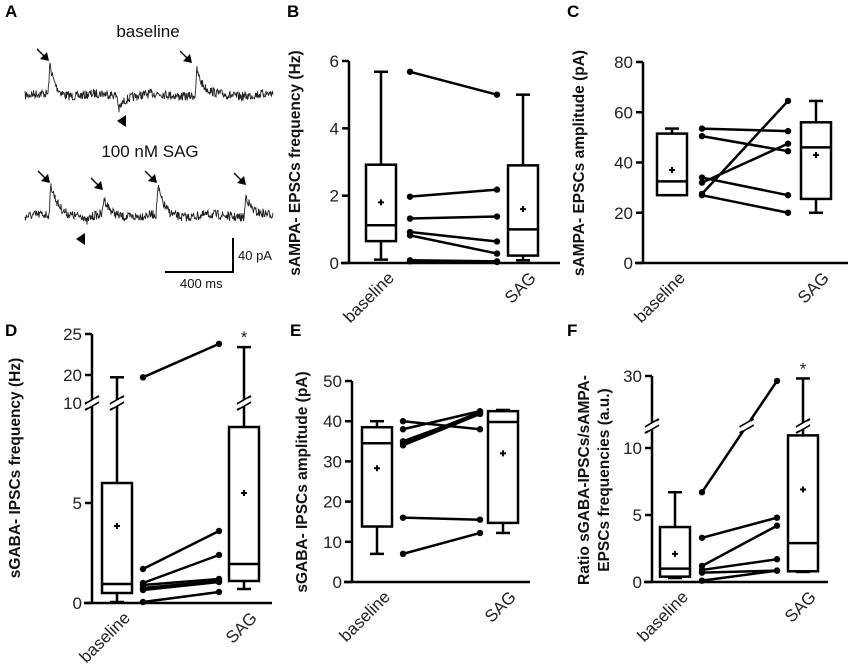 Image resolution: width=850 pixels, height=664 pixels. Describe the element at coordinates (293, 11) in the screenshot. I see `panel-letter: B` at that location.